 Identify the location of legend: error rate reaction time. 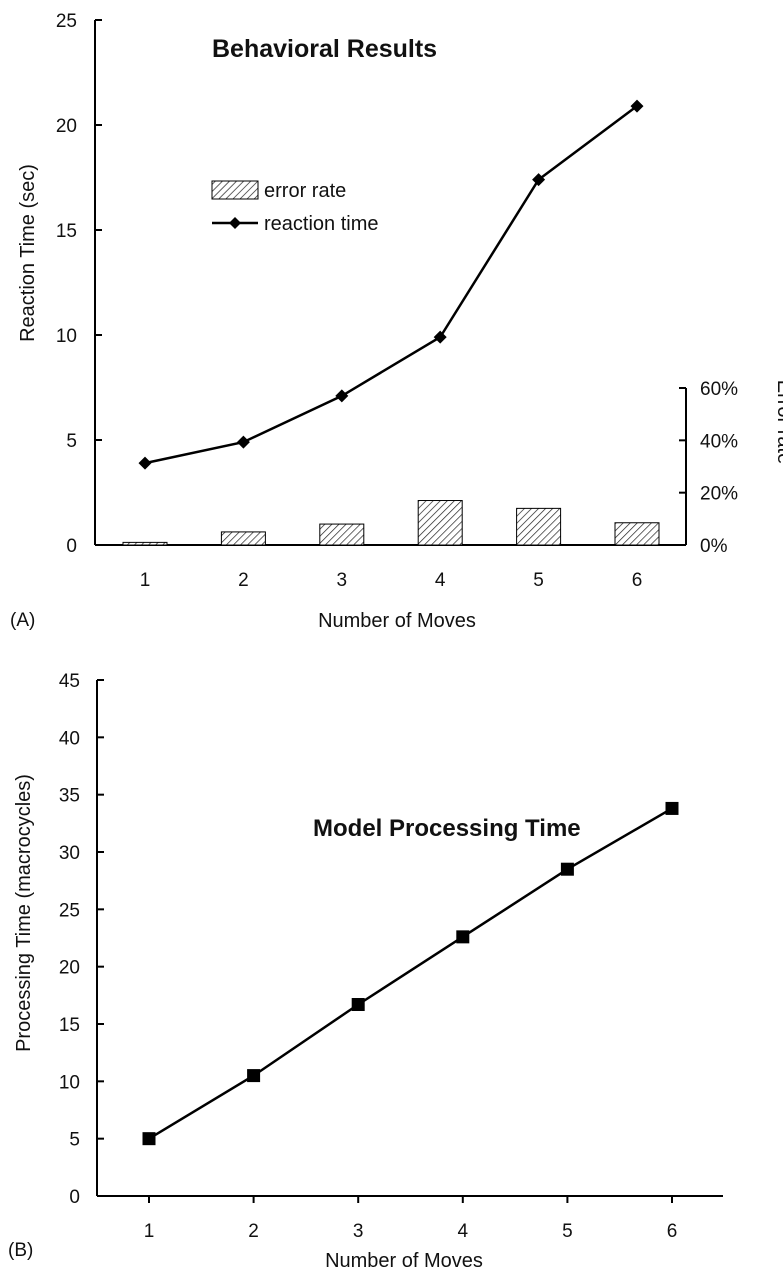
(295, 207).